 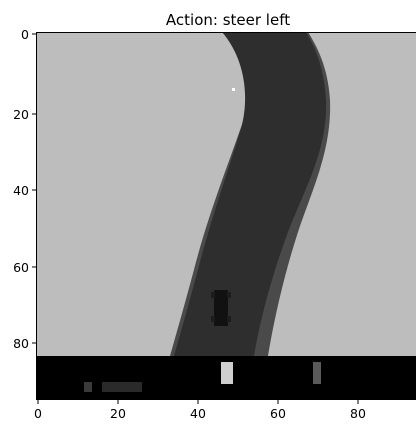 I want to click on hud-indicator-abs, so click(x=122, y=387).